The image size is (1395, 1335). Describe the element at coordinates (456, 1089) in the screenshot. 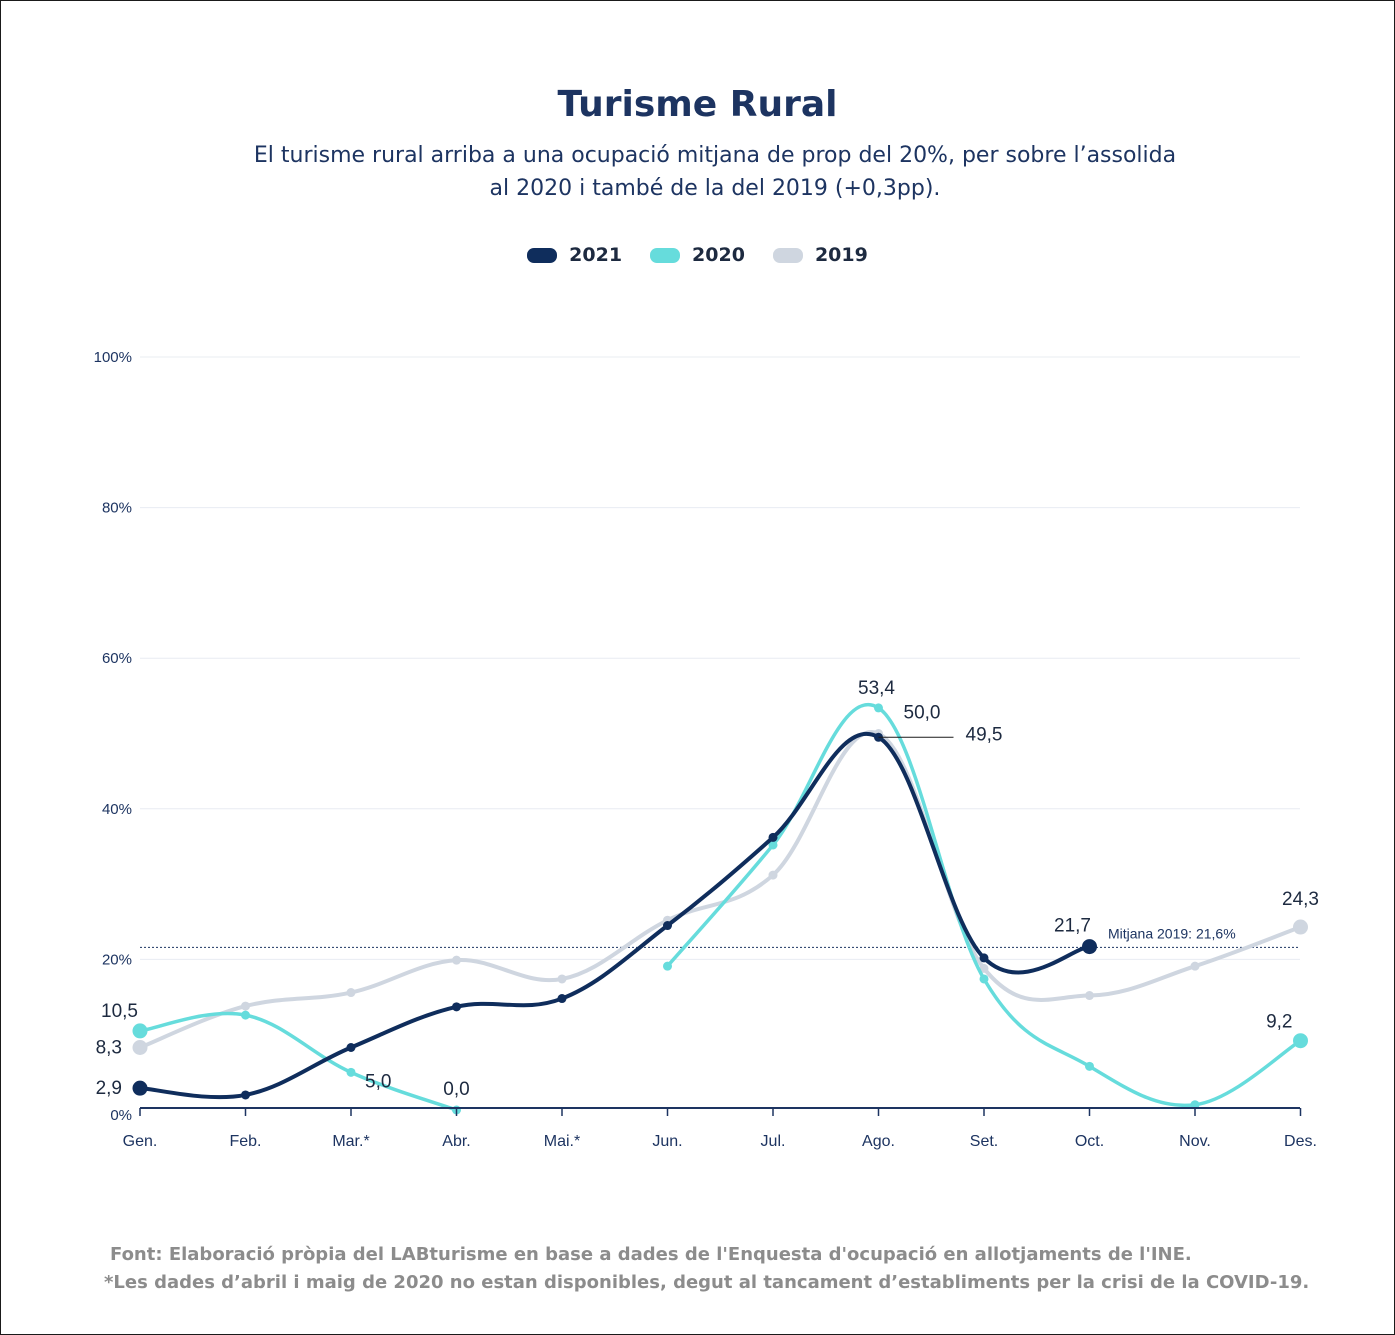

I see `data-label-2020: 0,0` at that location.